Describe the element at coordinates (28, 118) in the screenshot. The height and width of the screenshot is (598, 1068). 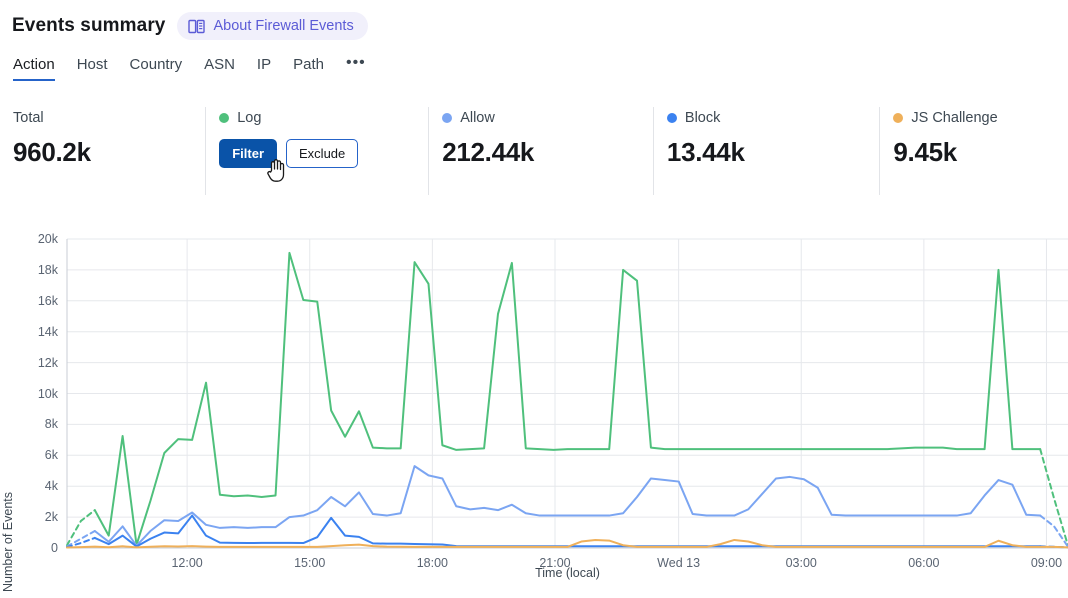
I see `stat-total-label: Total` at that location.